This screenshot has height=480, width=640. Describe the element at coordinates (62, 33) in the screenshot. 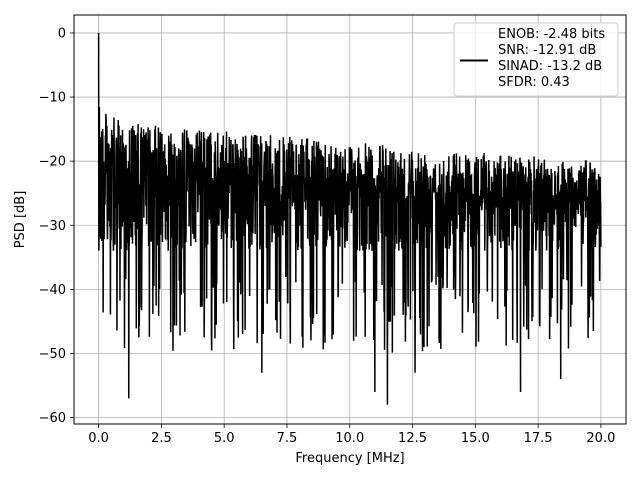

I see `y-tick-label: 0` at that location.